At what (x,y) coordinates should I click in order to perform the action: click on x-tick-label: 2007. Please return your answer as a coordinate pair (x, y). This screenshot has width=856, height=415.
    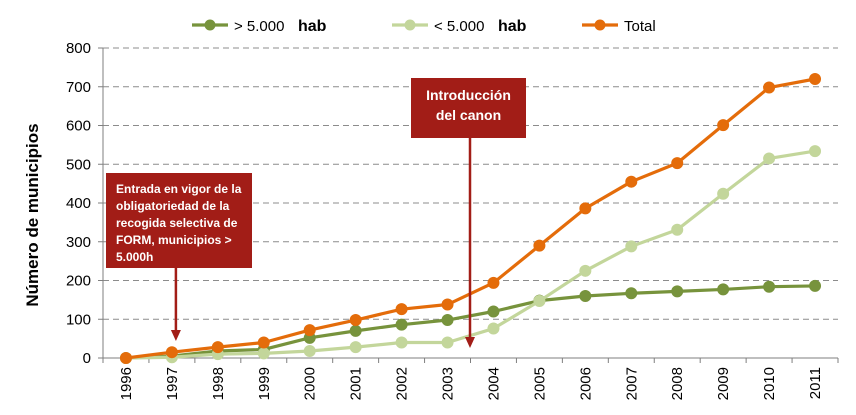
    Looking at the image, I should click on (631, 383).